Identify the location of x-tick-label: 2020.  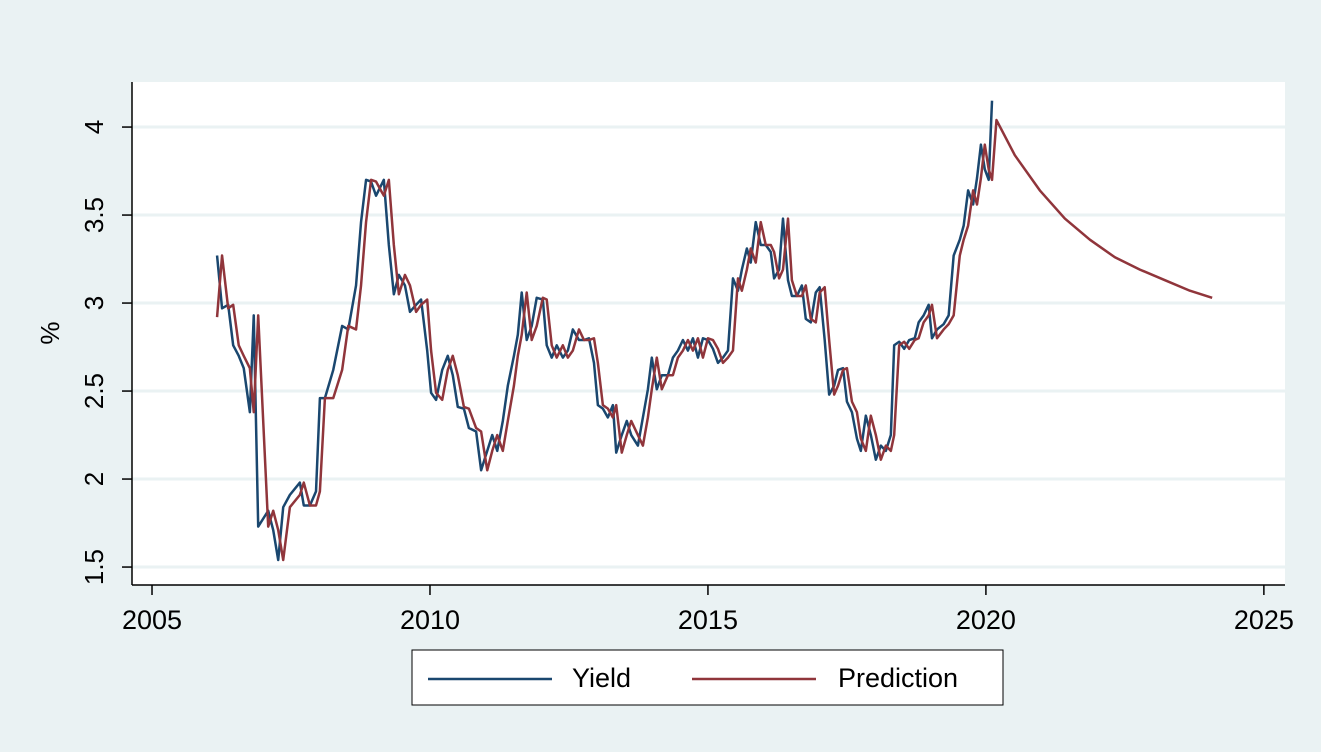
(986, 620).